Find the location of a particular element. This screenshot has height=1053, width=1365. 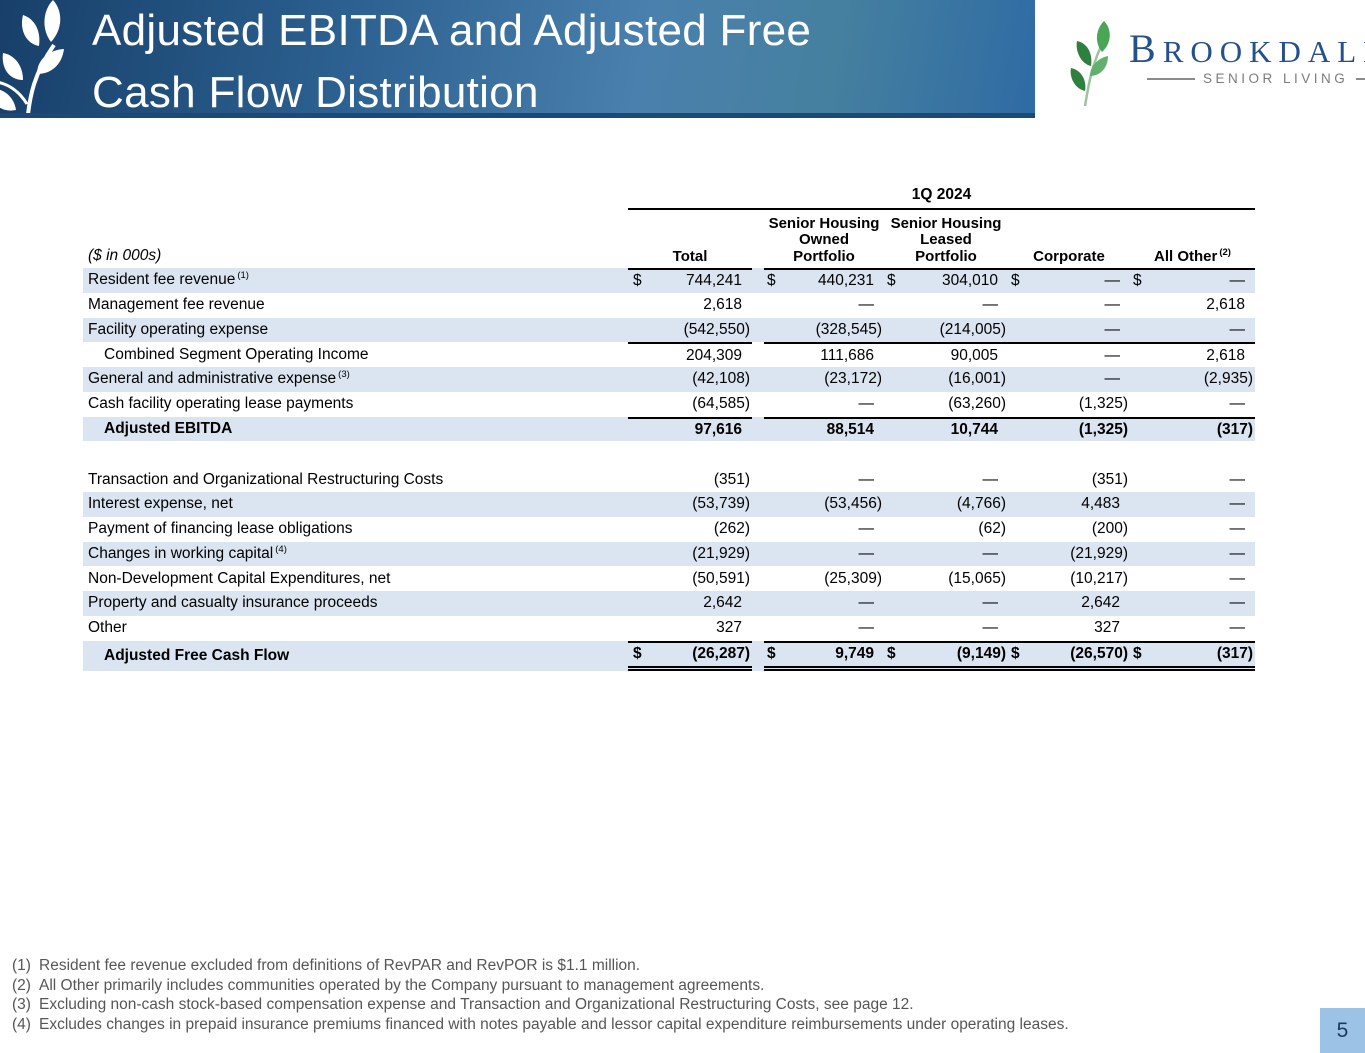

brookdale-leaves-icon is located at coordinates (1090, 63).